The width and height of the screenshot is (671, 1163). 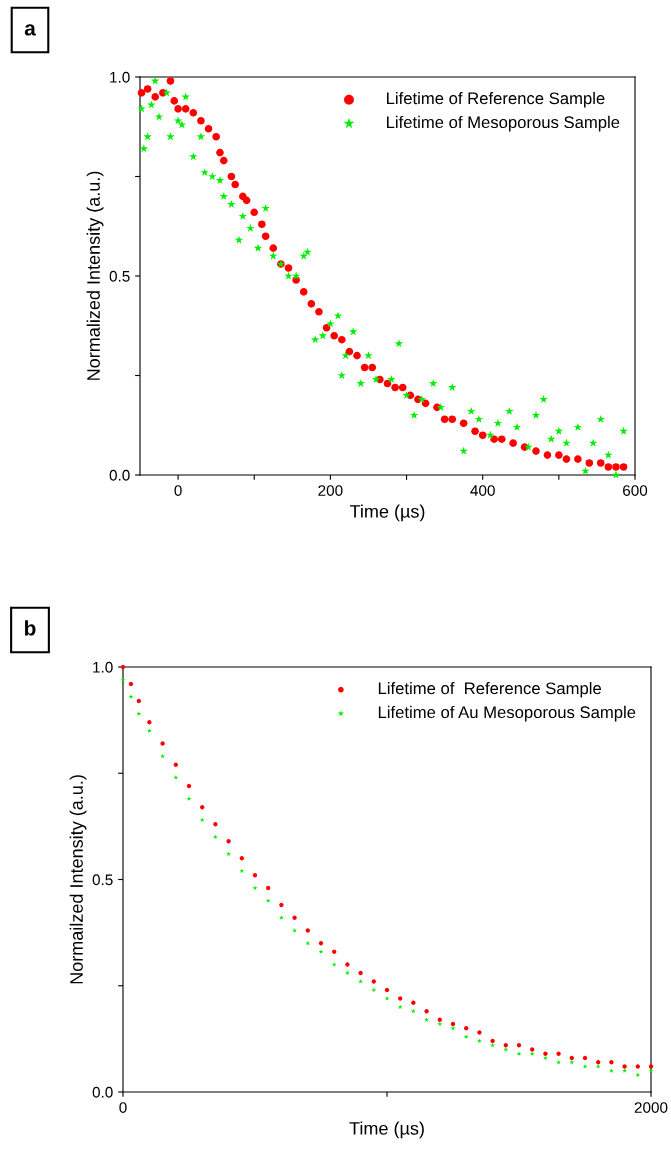 I want to click on x-tick-label: 200, so click(x=330, y=490).